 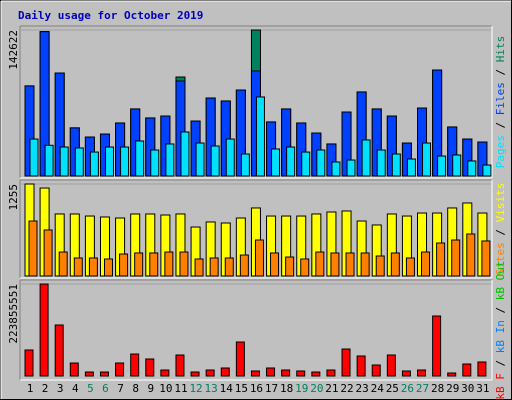 I want to click on x-tick-label: 24, so click(x=378, y=388).